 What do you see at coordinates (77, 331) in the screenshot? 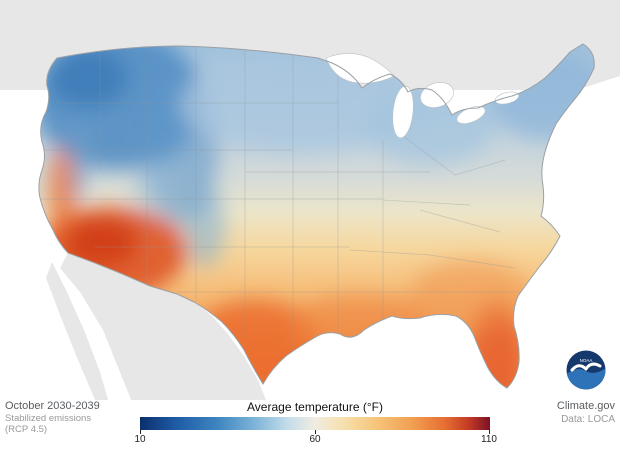
I see `baja-landmass` at bounding box center [77, 331].